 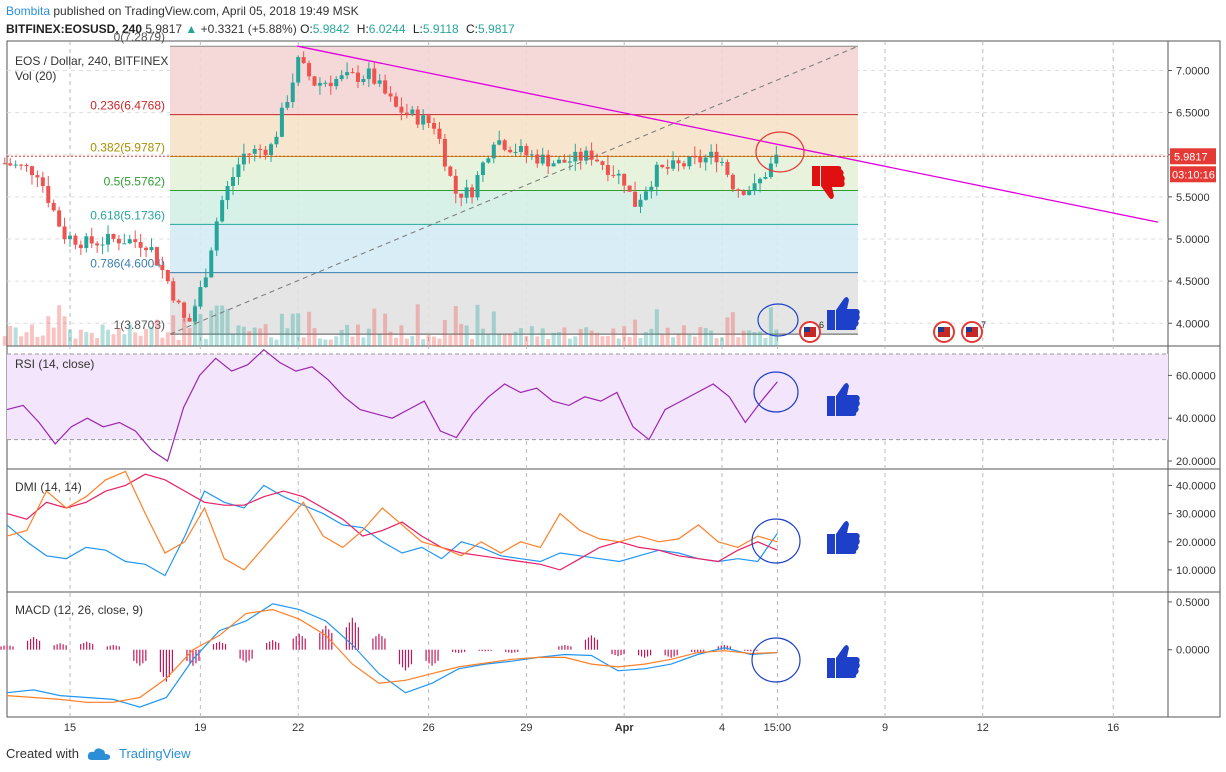 I want to click on volume-bars, so click(x=390, y=325).